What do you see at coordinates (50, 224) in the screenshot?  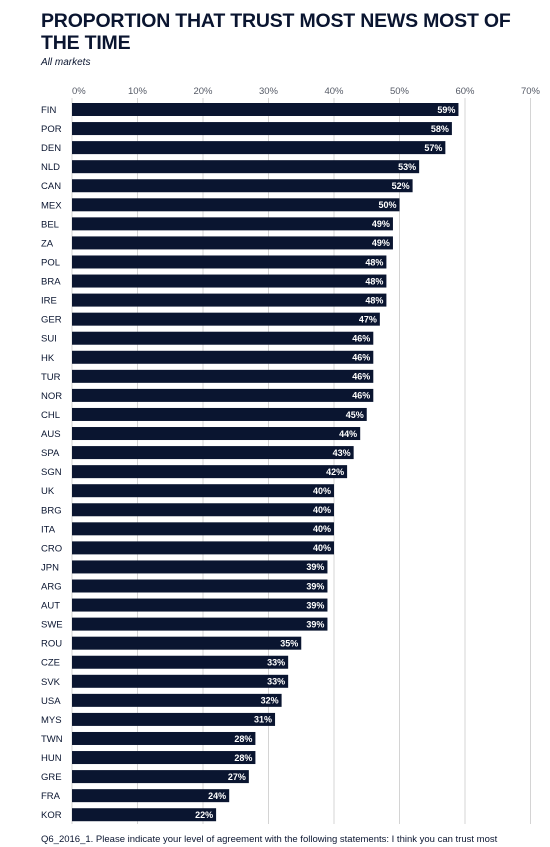 I see `category-label: BEL` at bounding box center [50, 224].